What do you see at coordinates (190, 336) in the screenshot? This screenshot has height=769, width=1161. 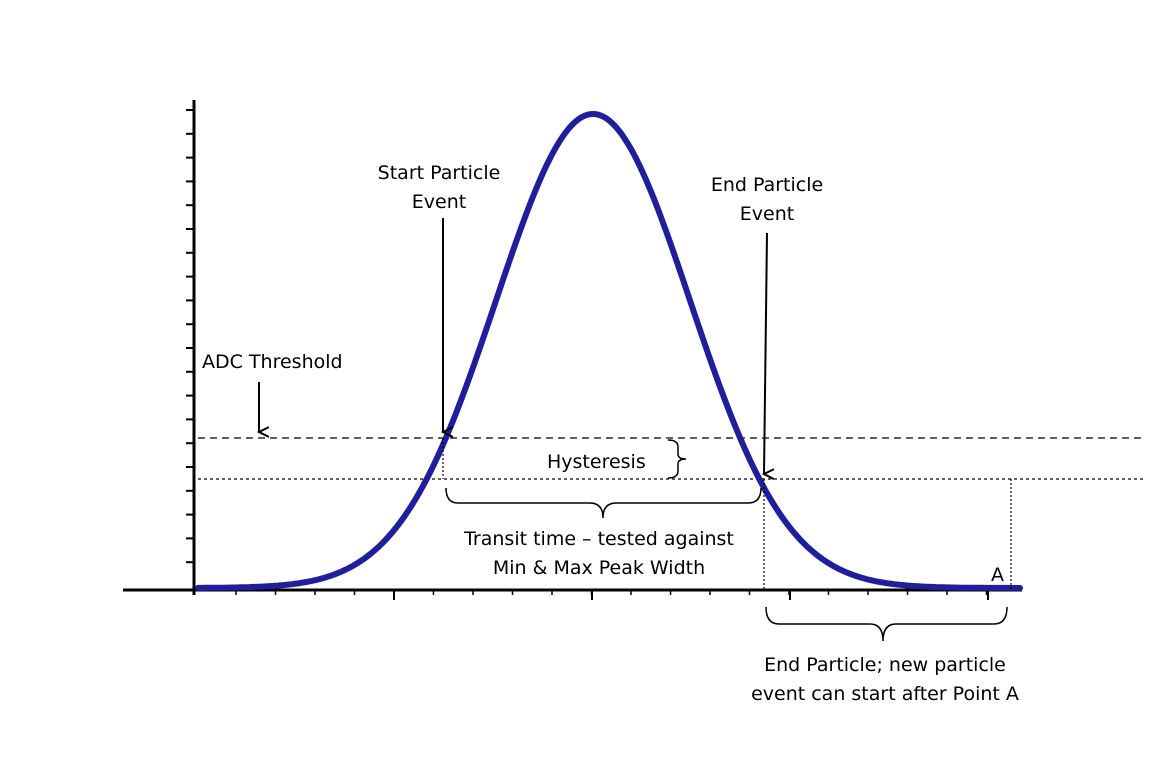 I see `y-axis-ticks` at bounding box center [190, 336].